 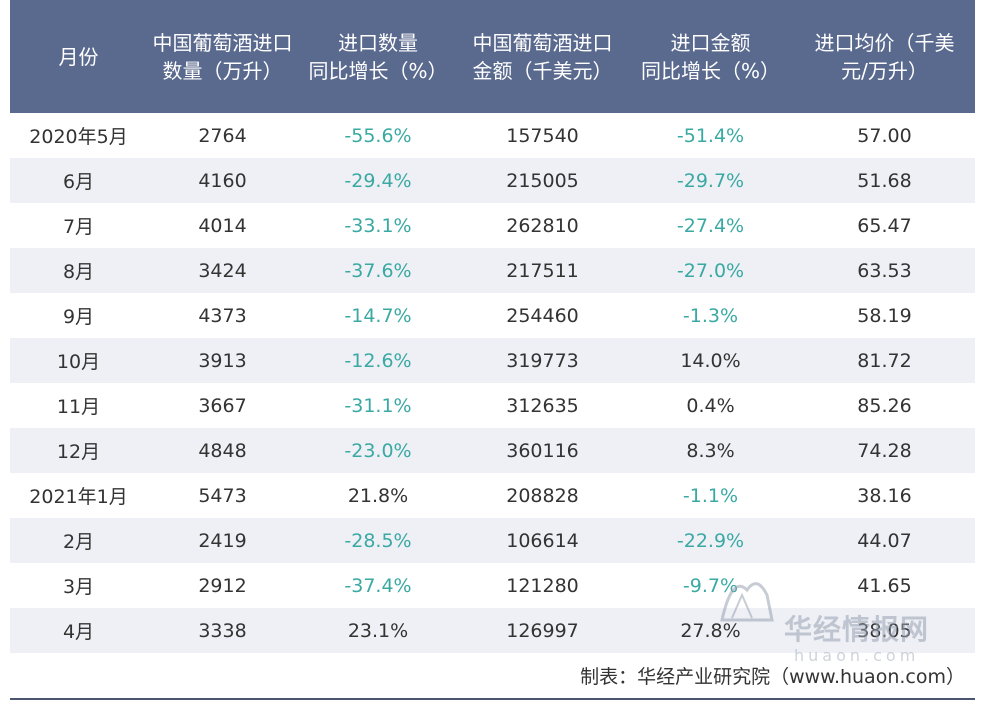 I want to click on cell-import-amount: 106614, so click(x=542, y=540).